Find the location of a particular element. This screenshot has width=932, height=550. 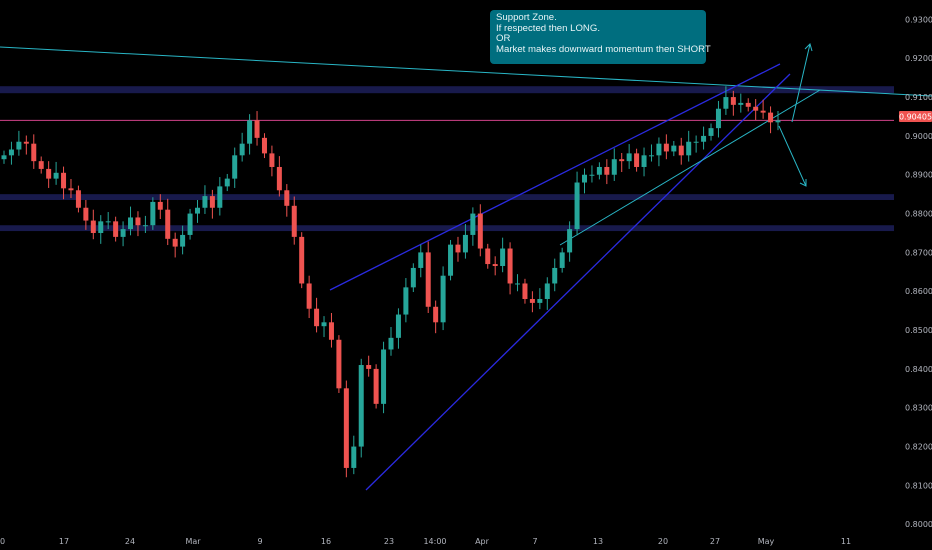

short-projection-arrow is located at coordinates (792, 156).